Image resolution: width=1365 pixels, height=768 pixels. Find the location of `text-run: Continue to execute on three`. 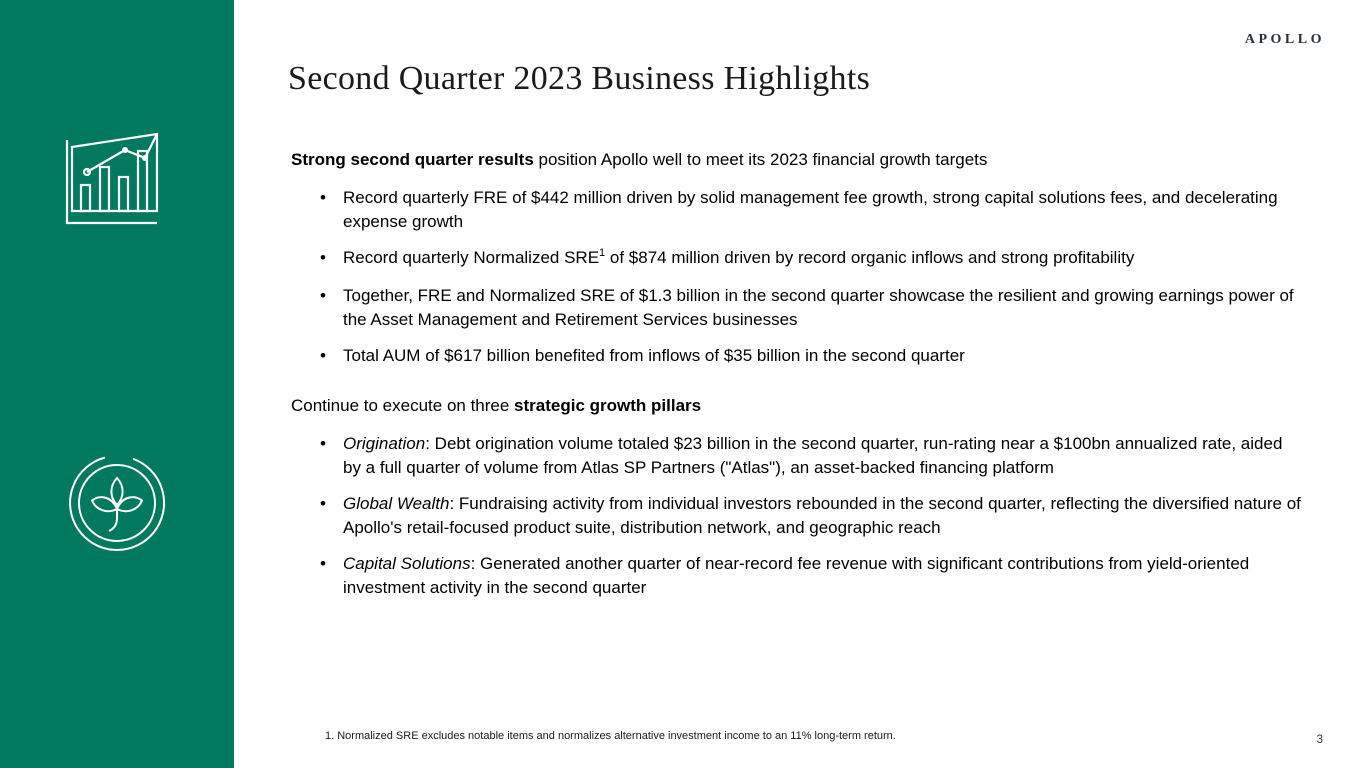

text-run: Continue to execute on three is located at coordinates (403, 405).